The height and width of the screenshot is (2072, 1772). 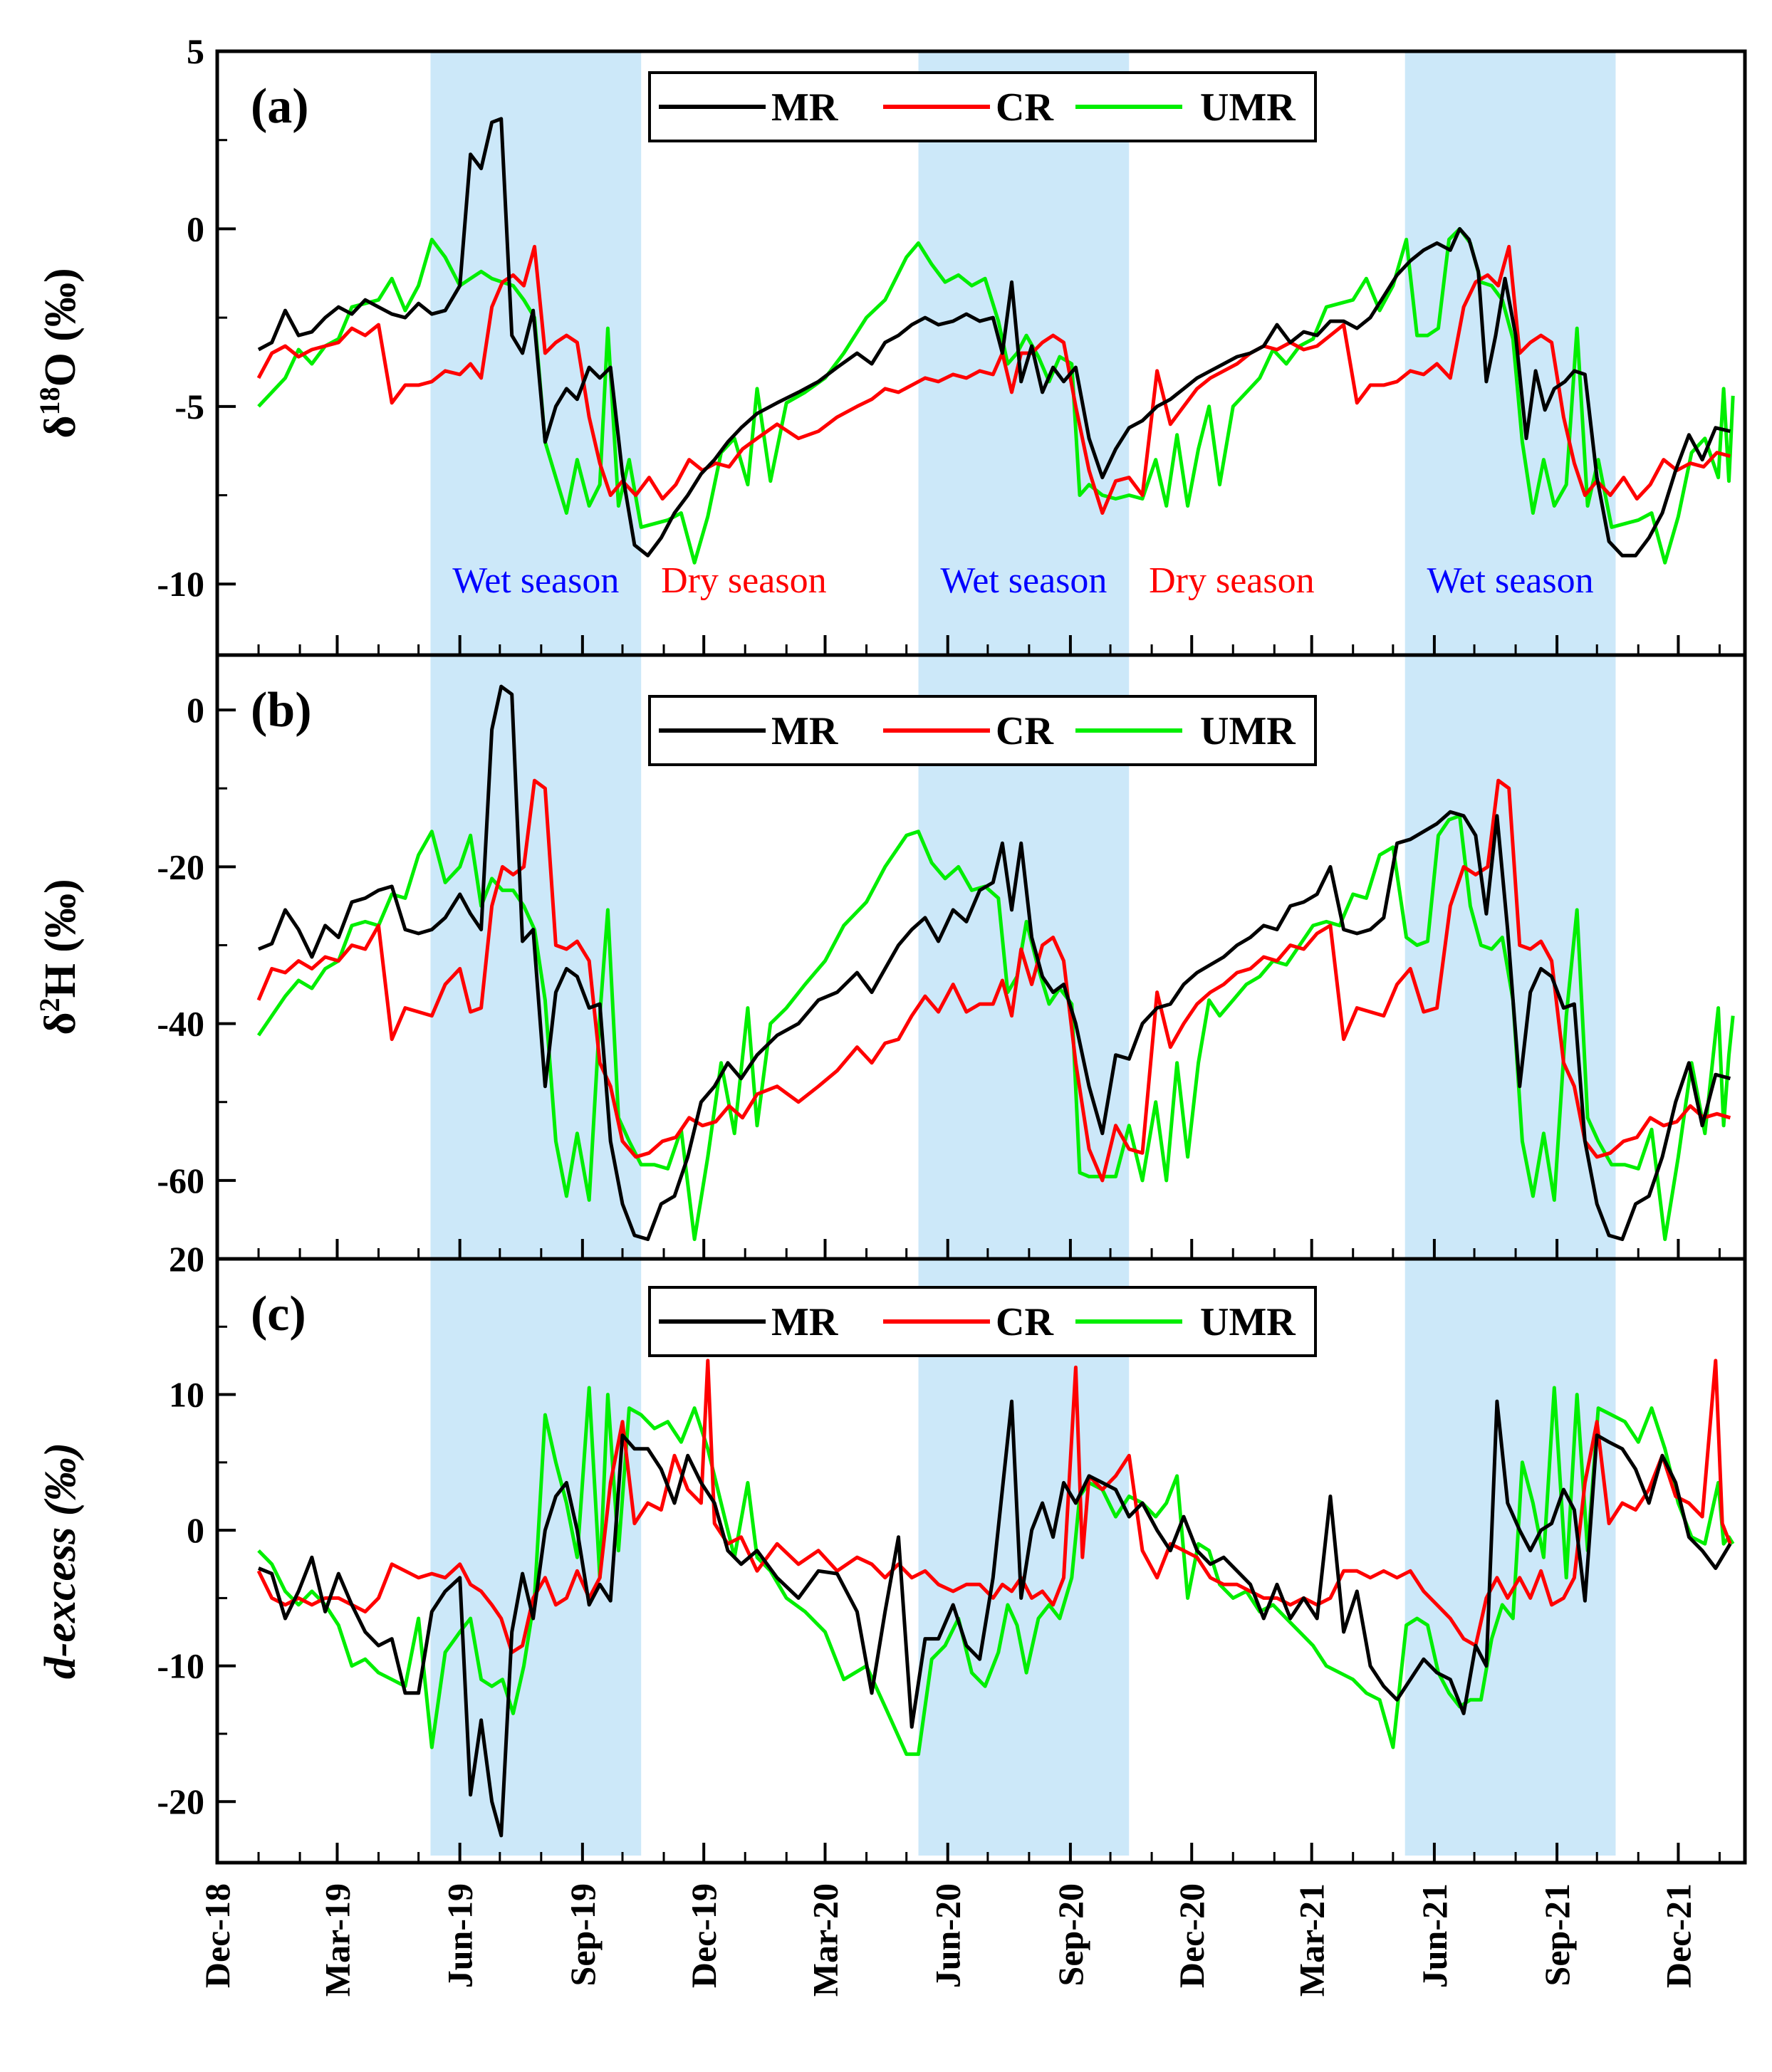 What do you see at coordinates (60, 938) in the screenshot?
I see `y-axis-title-unit: H (‰)` at bounding box center [60, 938].